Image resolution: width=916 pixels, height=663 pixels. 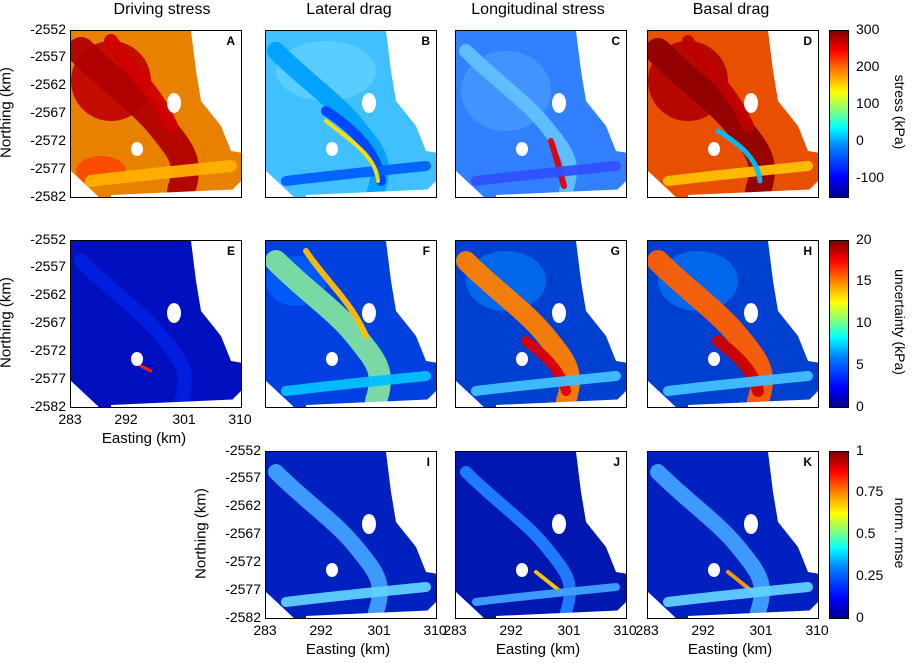 I want to click on heatmap-panel-a: A, so click(x=156, y=114).